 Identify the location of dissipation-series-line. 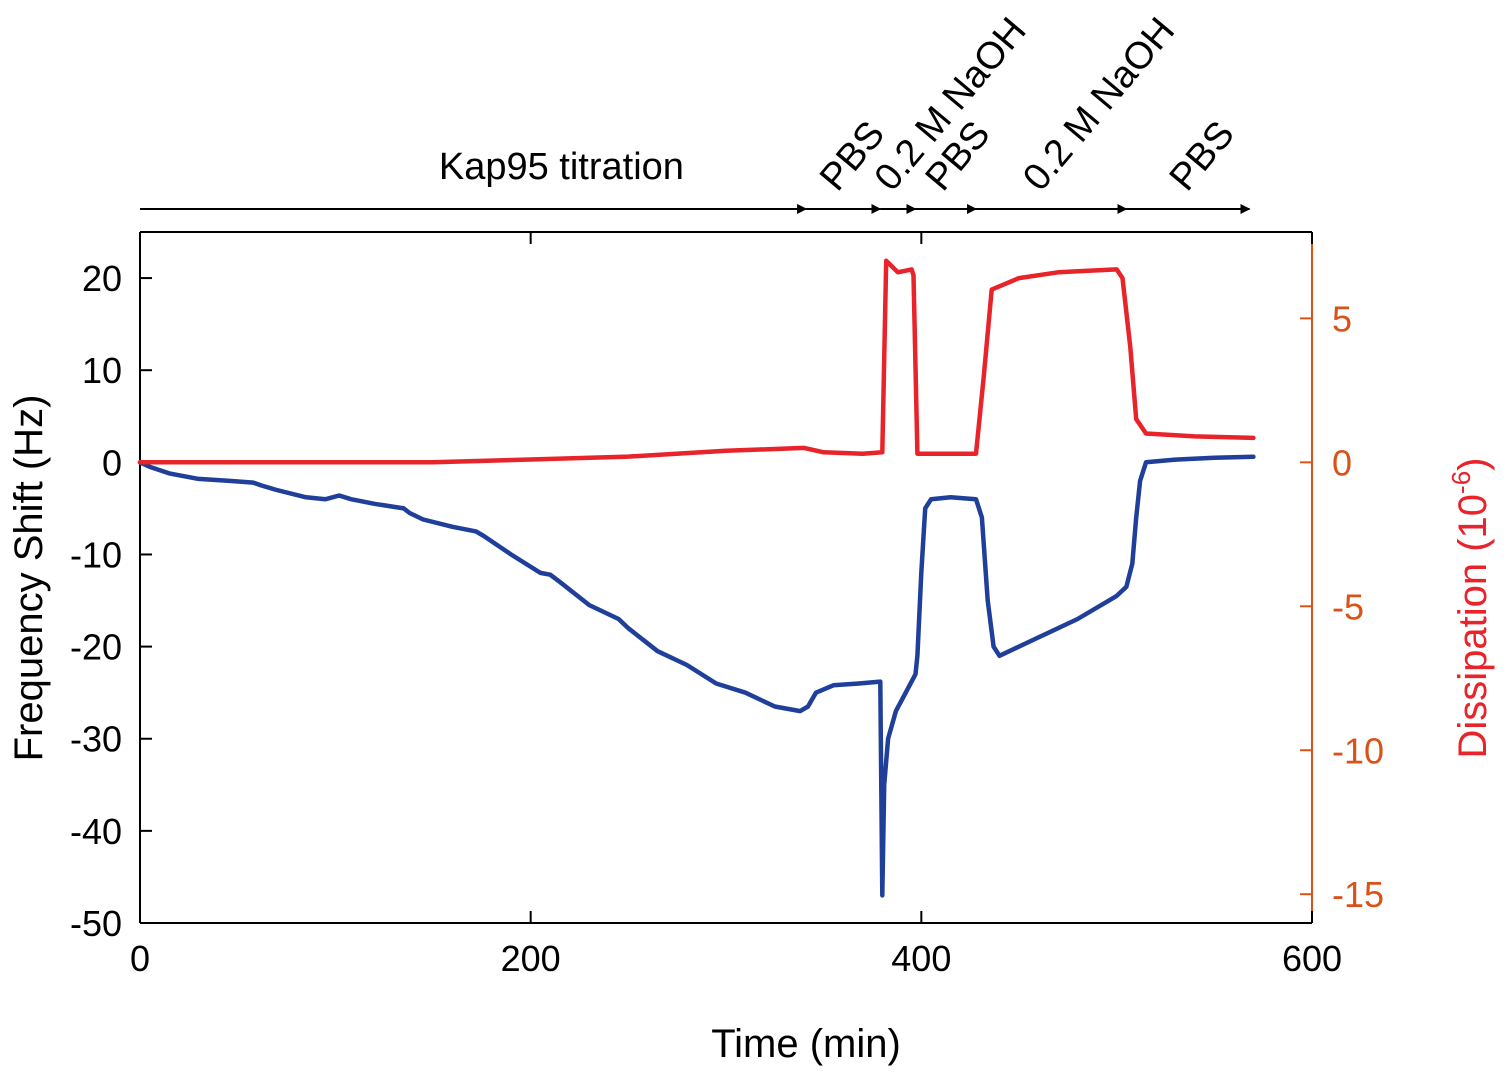
(696, 361).